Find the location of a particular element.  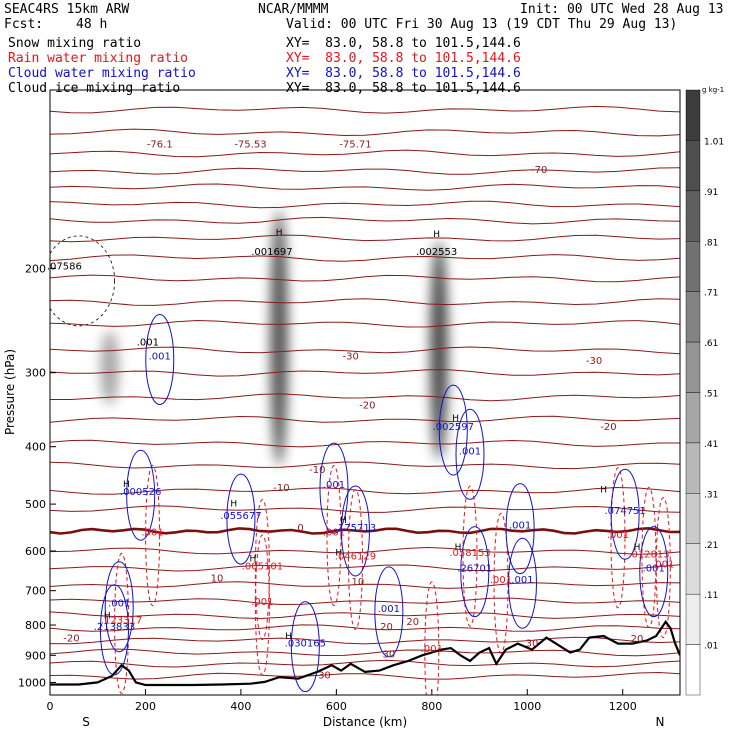

rain-field-name: Rain water mixing ratio is located at coordinates (98, 58).